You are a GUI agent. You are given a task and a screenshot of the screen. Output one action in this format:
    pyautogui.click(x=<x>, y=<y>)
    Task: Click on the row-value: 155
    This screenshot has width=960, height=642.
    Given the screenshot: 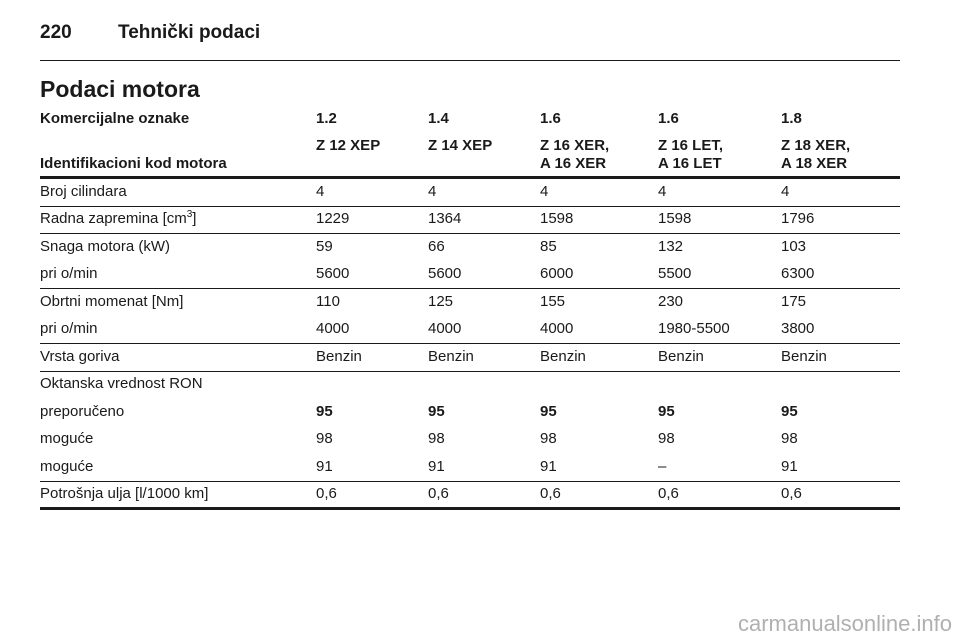 What is the action you would take?
    pyautogui.click(x=553, y=301)
    